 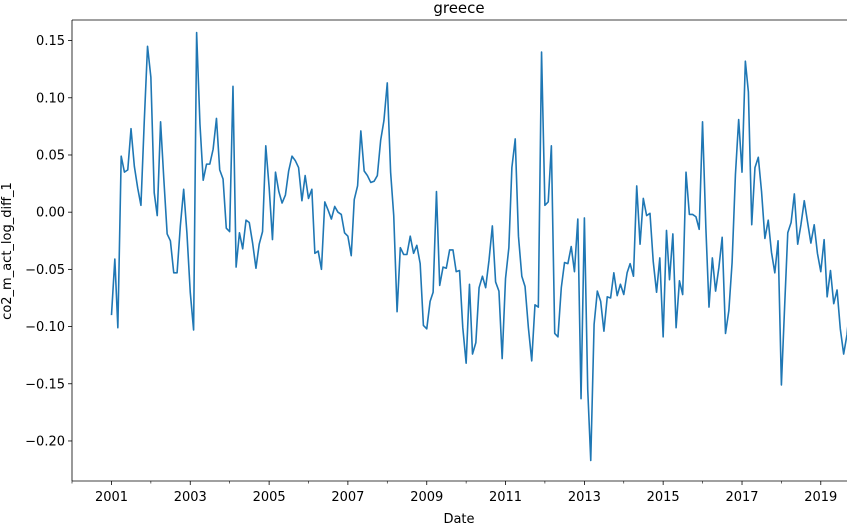 I want to click on y-tick-label: 0.00, so click(x=50, y=213).